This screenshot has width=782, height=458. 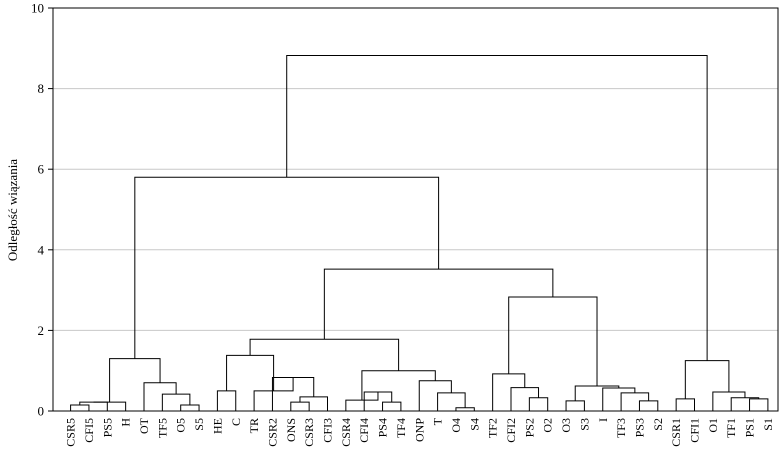 What do you see at coordinates (42, 210) in the screenshot?
I see `y-axis-ticks: 0 2 4 6 8 10` at bounding box center [42, 210].